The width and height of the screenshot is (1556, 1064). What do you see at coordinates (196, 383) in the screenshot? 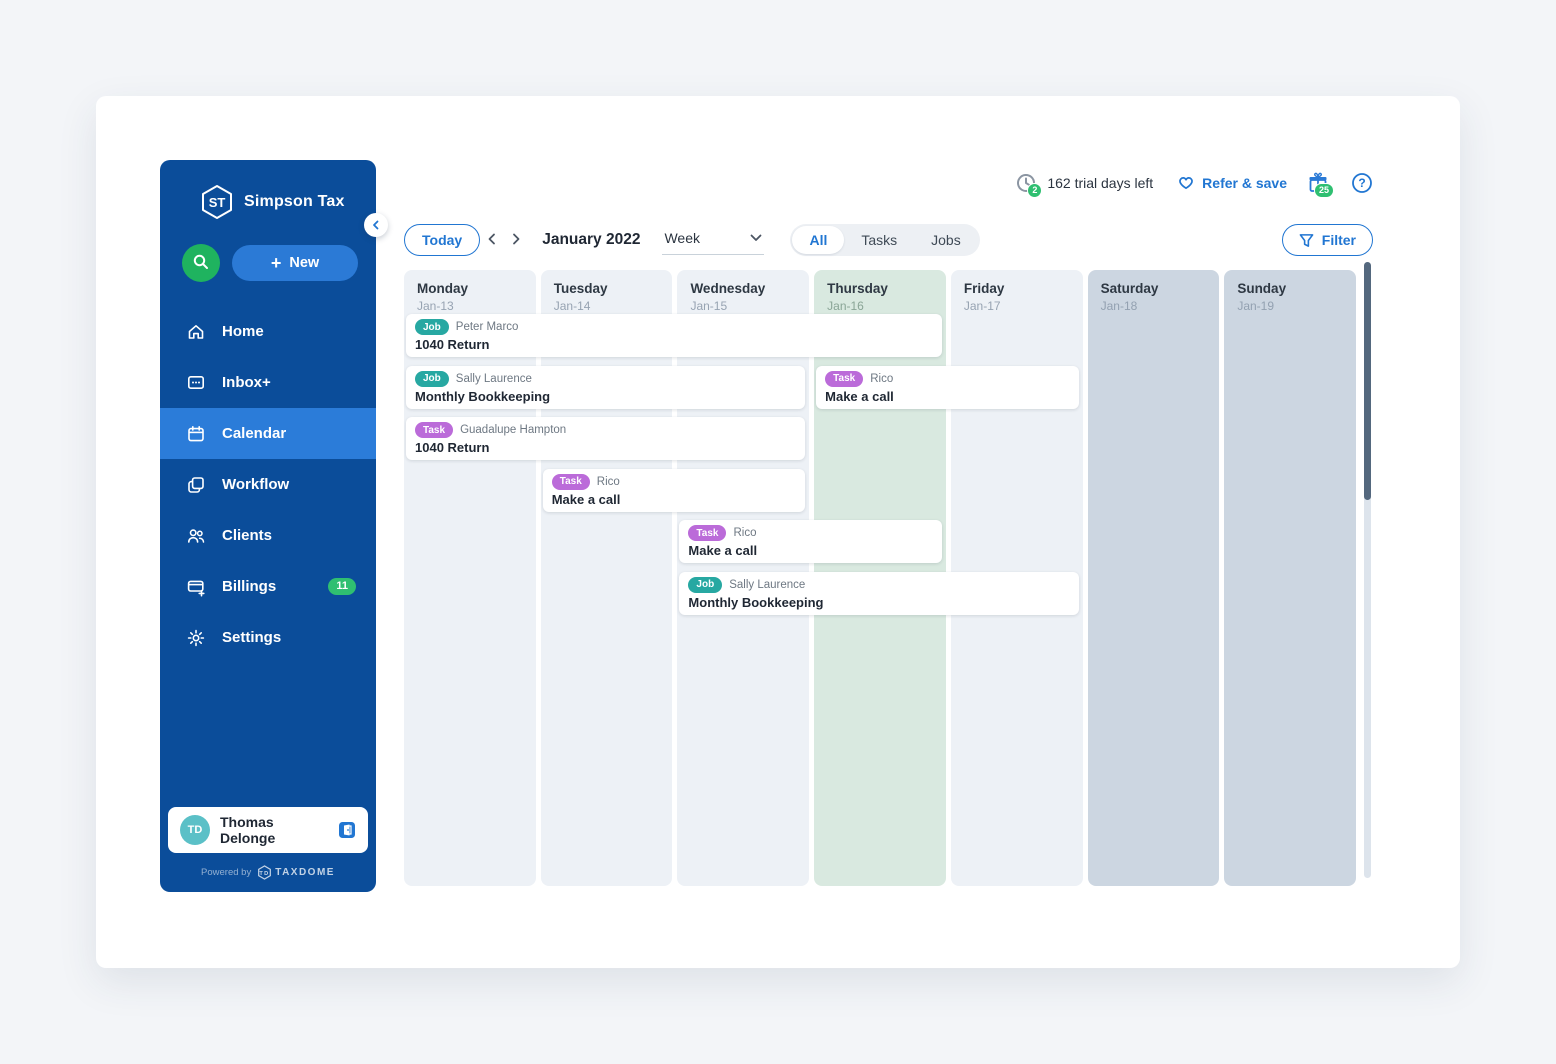
I see `inbox-icon` at bounding box center [196, 383].